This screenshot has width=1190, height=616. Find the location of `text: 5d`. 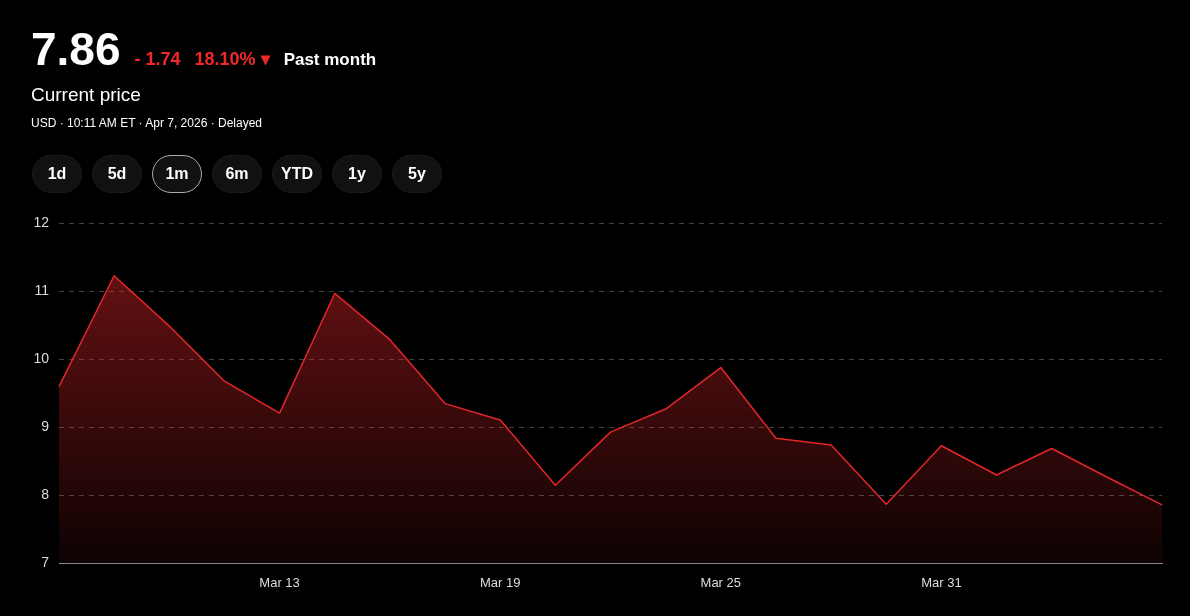

text: 5d is located at coordinates (117, 174).